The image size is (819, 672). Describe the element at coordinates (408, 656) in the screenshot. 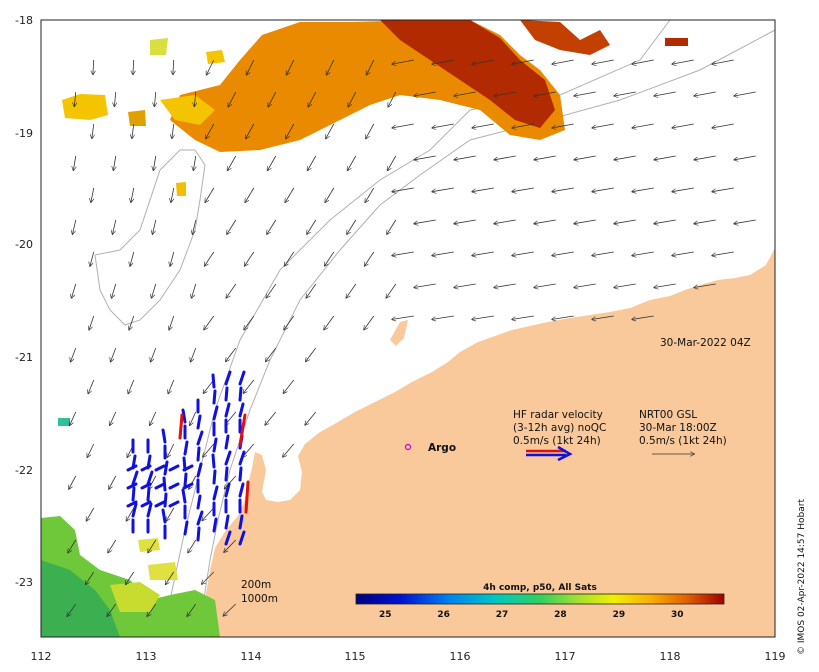

I see `x-axis: 112 113 114 115 116 117 118 119` at that location.